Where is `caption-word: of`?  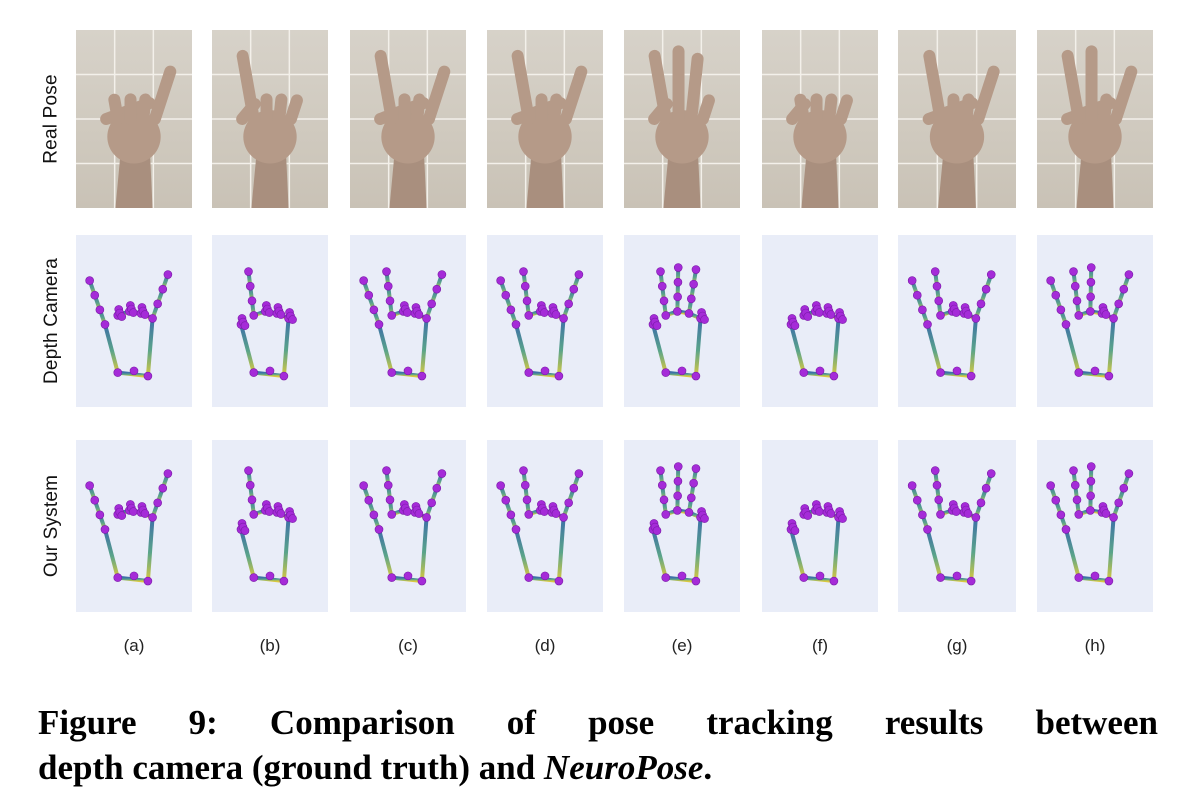 caption-word: of is located at coordinates (521, 722).